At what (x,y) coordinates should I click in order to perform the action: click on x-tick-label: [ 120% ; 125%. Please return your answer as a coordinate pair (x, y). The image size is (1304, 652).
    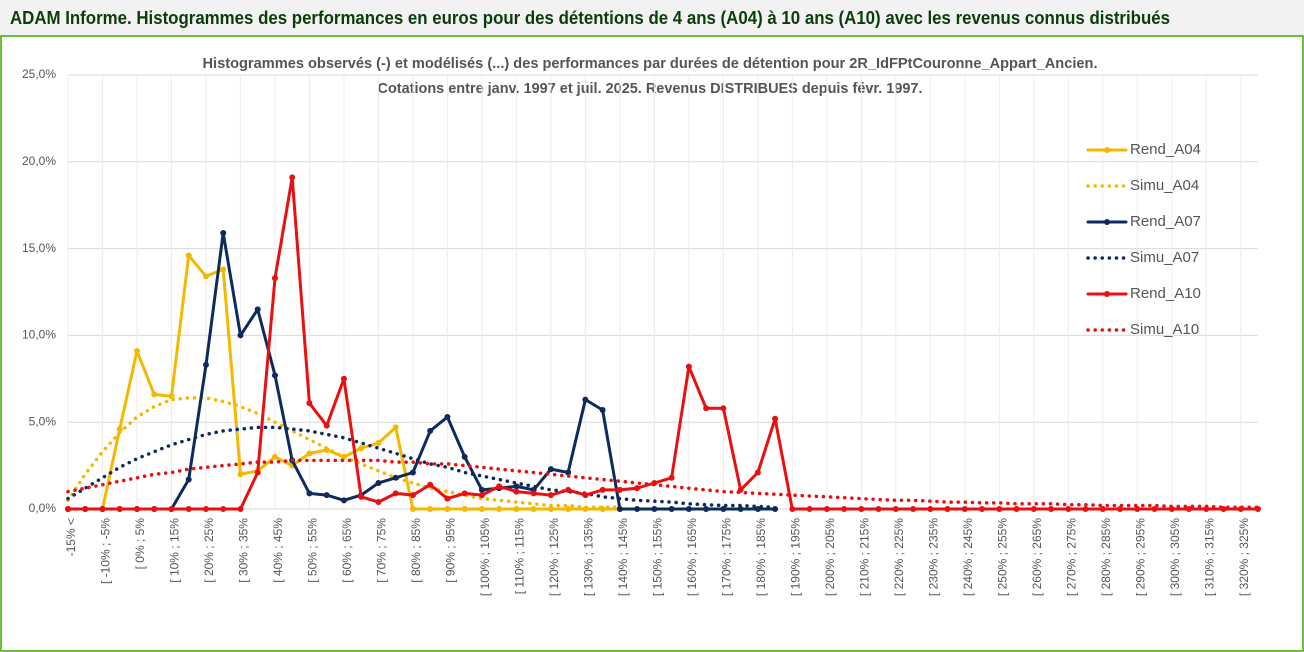
    Looking at the image, I should click on (554, 557).